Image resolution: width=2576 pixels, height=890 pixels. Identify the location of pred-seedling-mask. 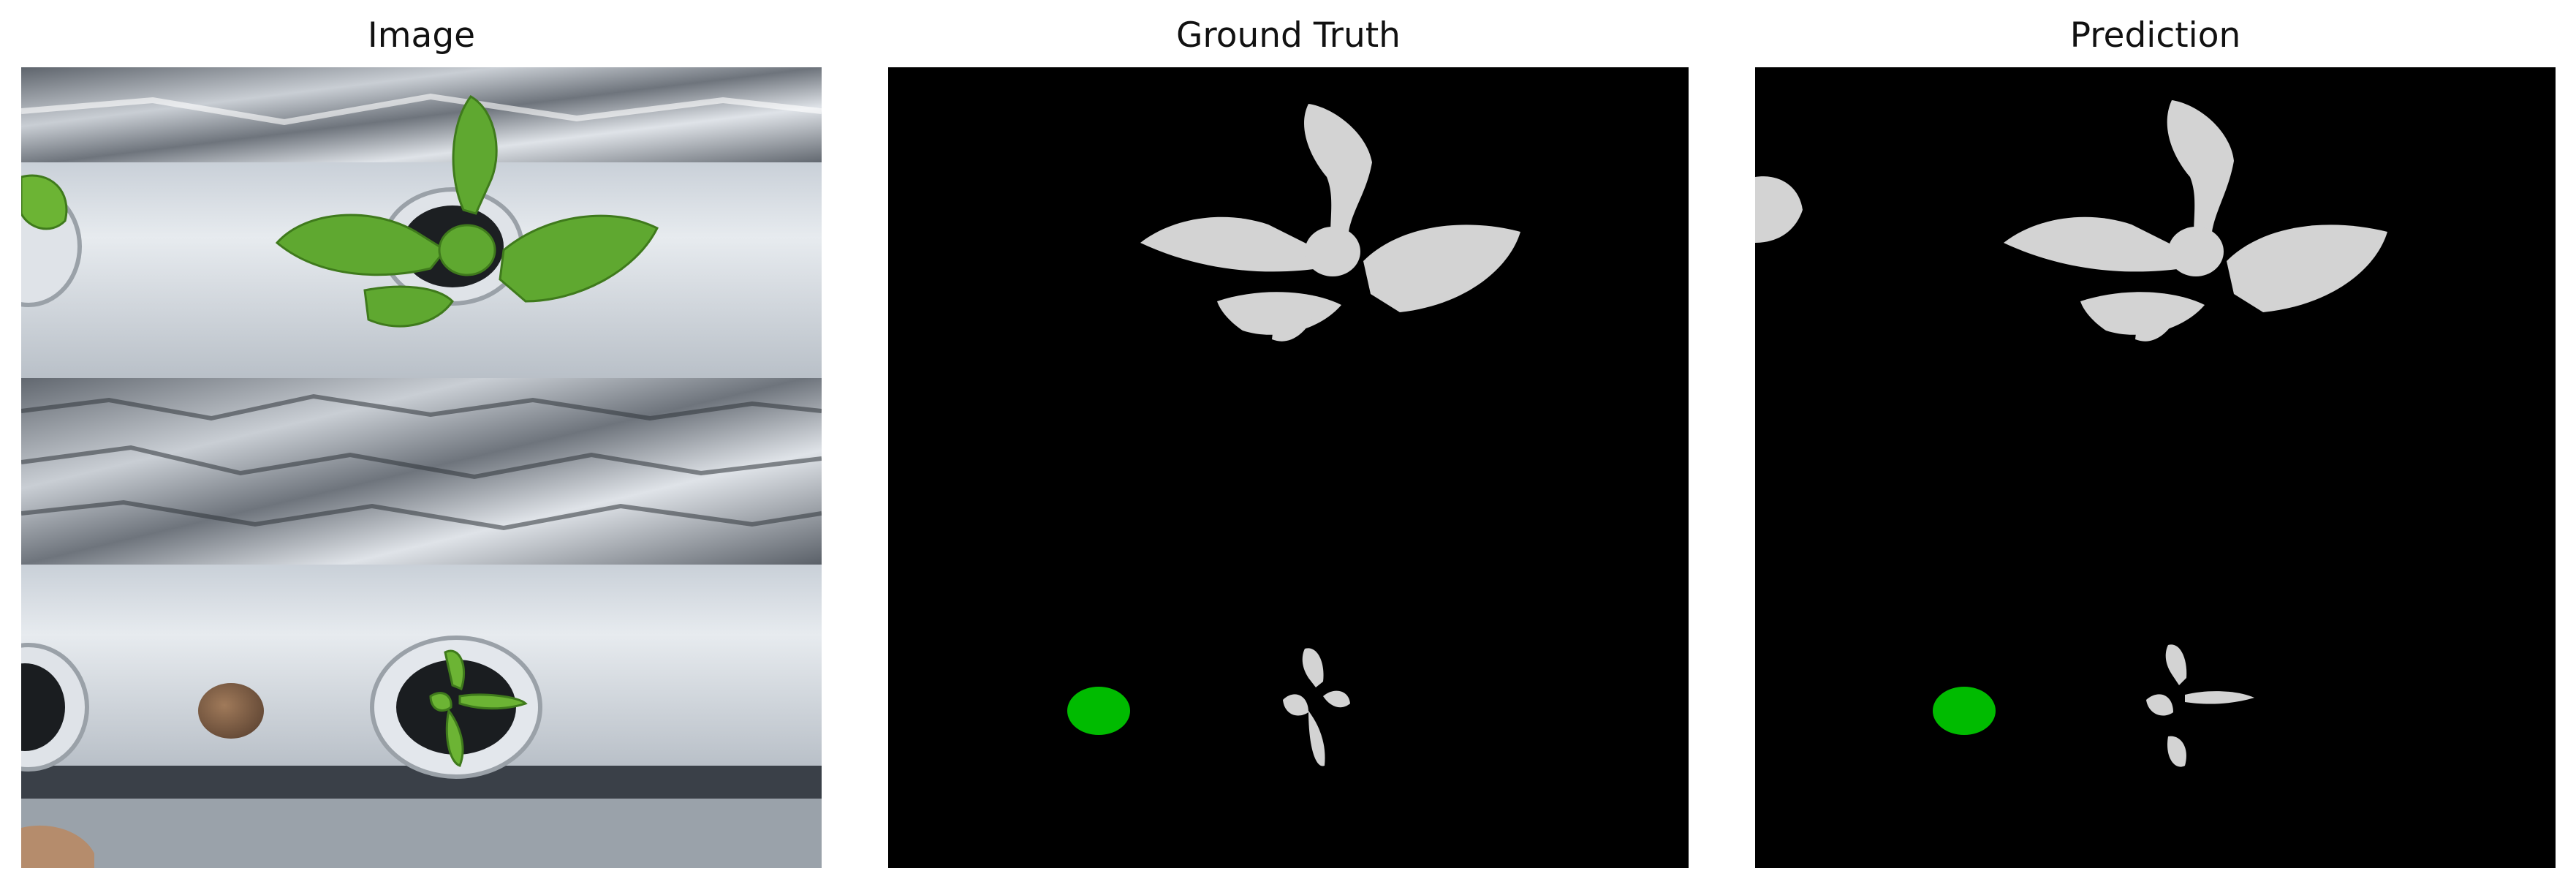
(2200, 705).